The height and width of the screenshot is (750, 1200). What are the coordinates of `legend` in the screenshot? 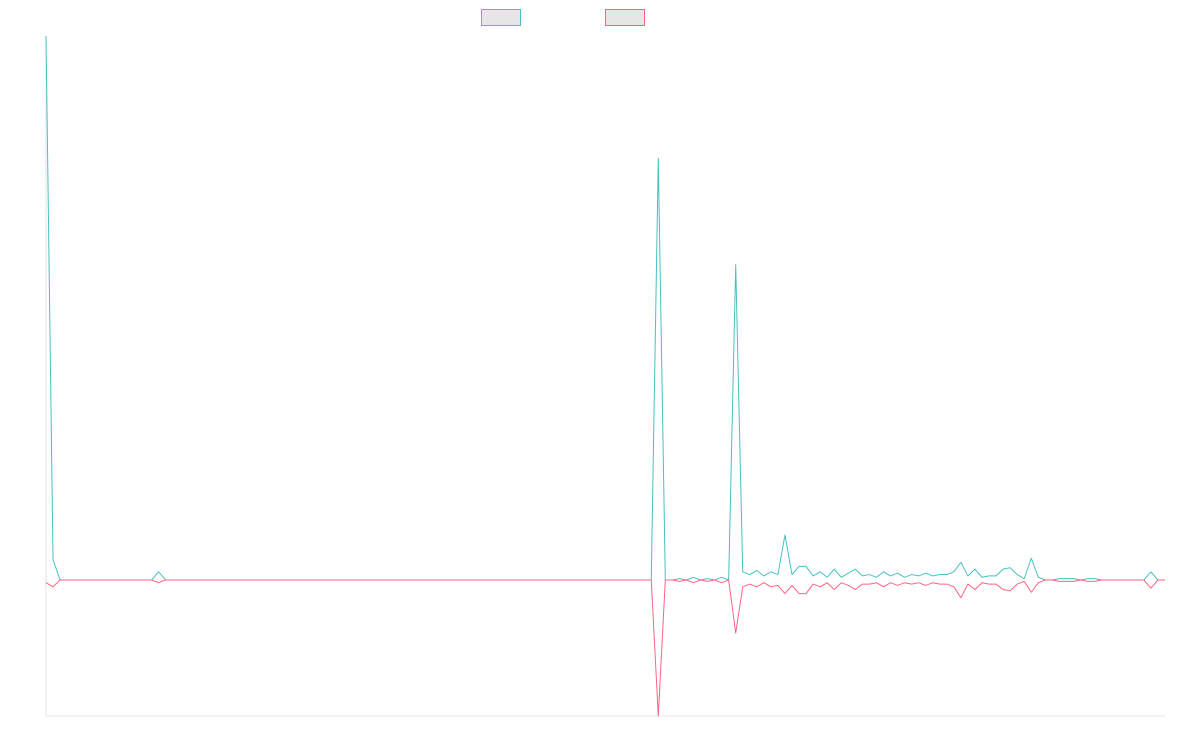 It's located at (563, 17).